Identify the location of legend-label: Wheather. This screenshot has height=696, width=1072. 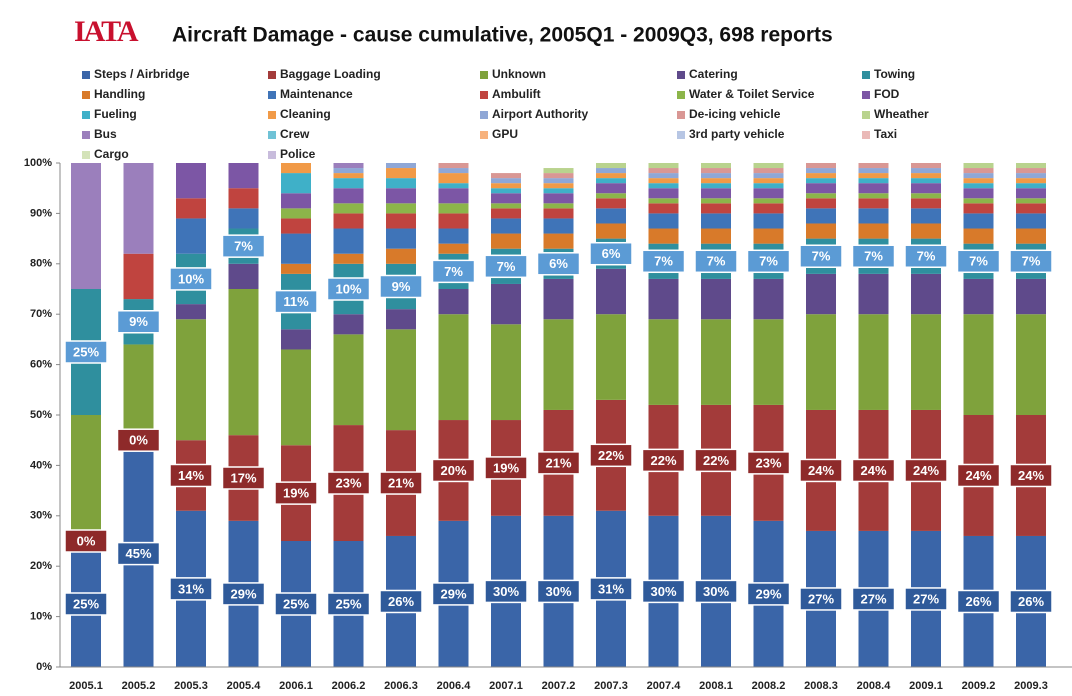
(901, 114).